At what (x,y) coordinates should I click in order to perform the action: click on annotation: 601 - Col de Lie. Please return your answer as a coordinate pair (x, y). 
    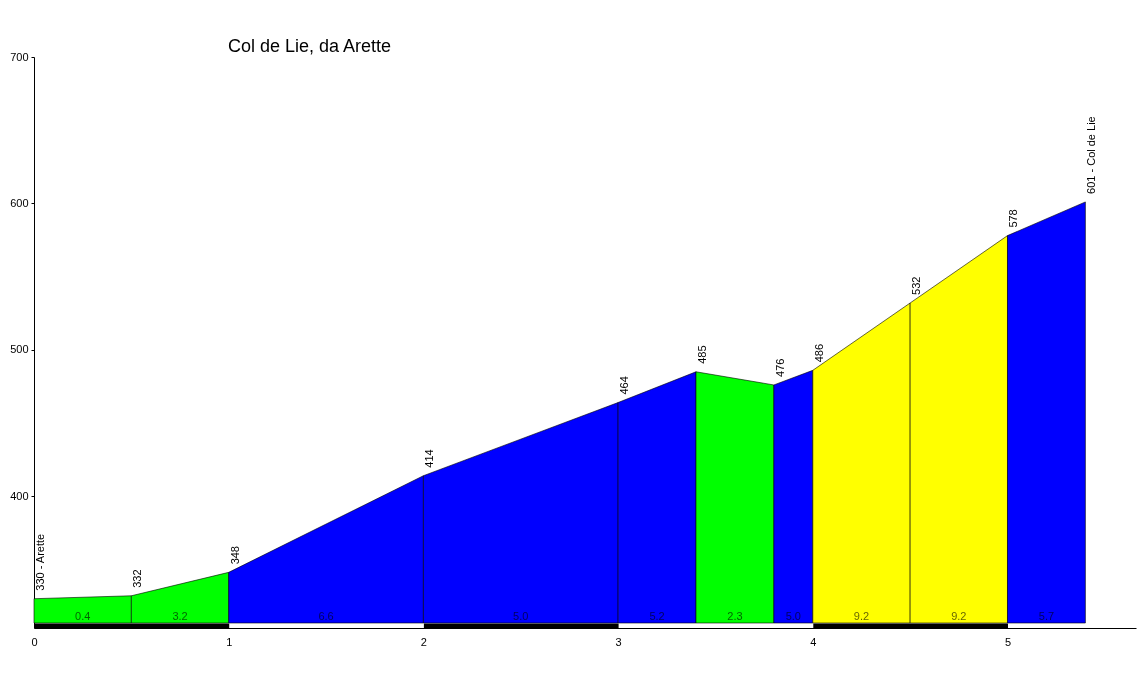
    Looking at the image, I should click on (1091, 155).